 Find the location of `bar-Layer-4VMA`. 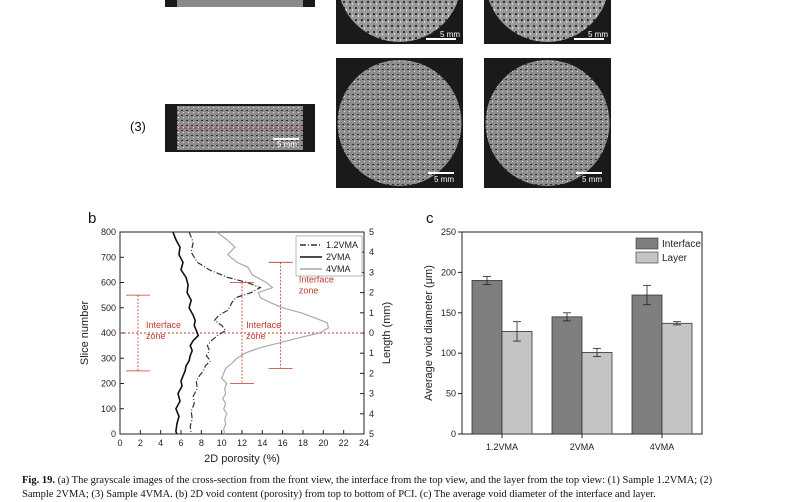

bar-Layer-4VMA is located at coordinates (677, 378).